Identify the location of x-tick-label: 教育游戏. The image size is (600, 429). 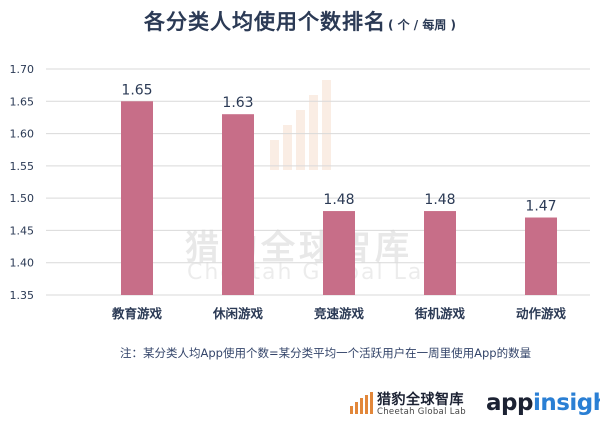
(137, 313).